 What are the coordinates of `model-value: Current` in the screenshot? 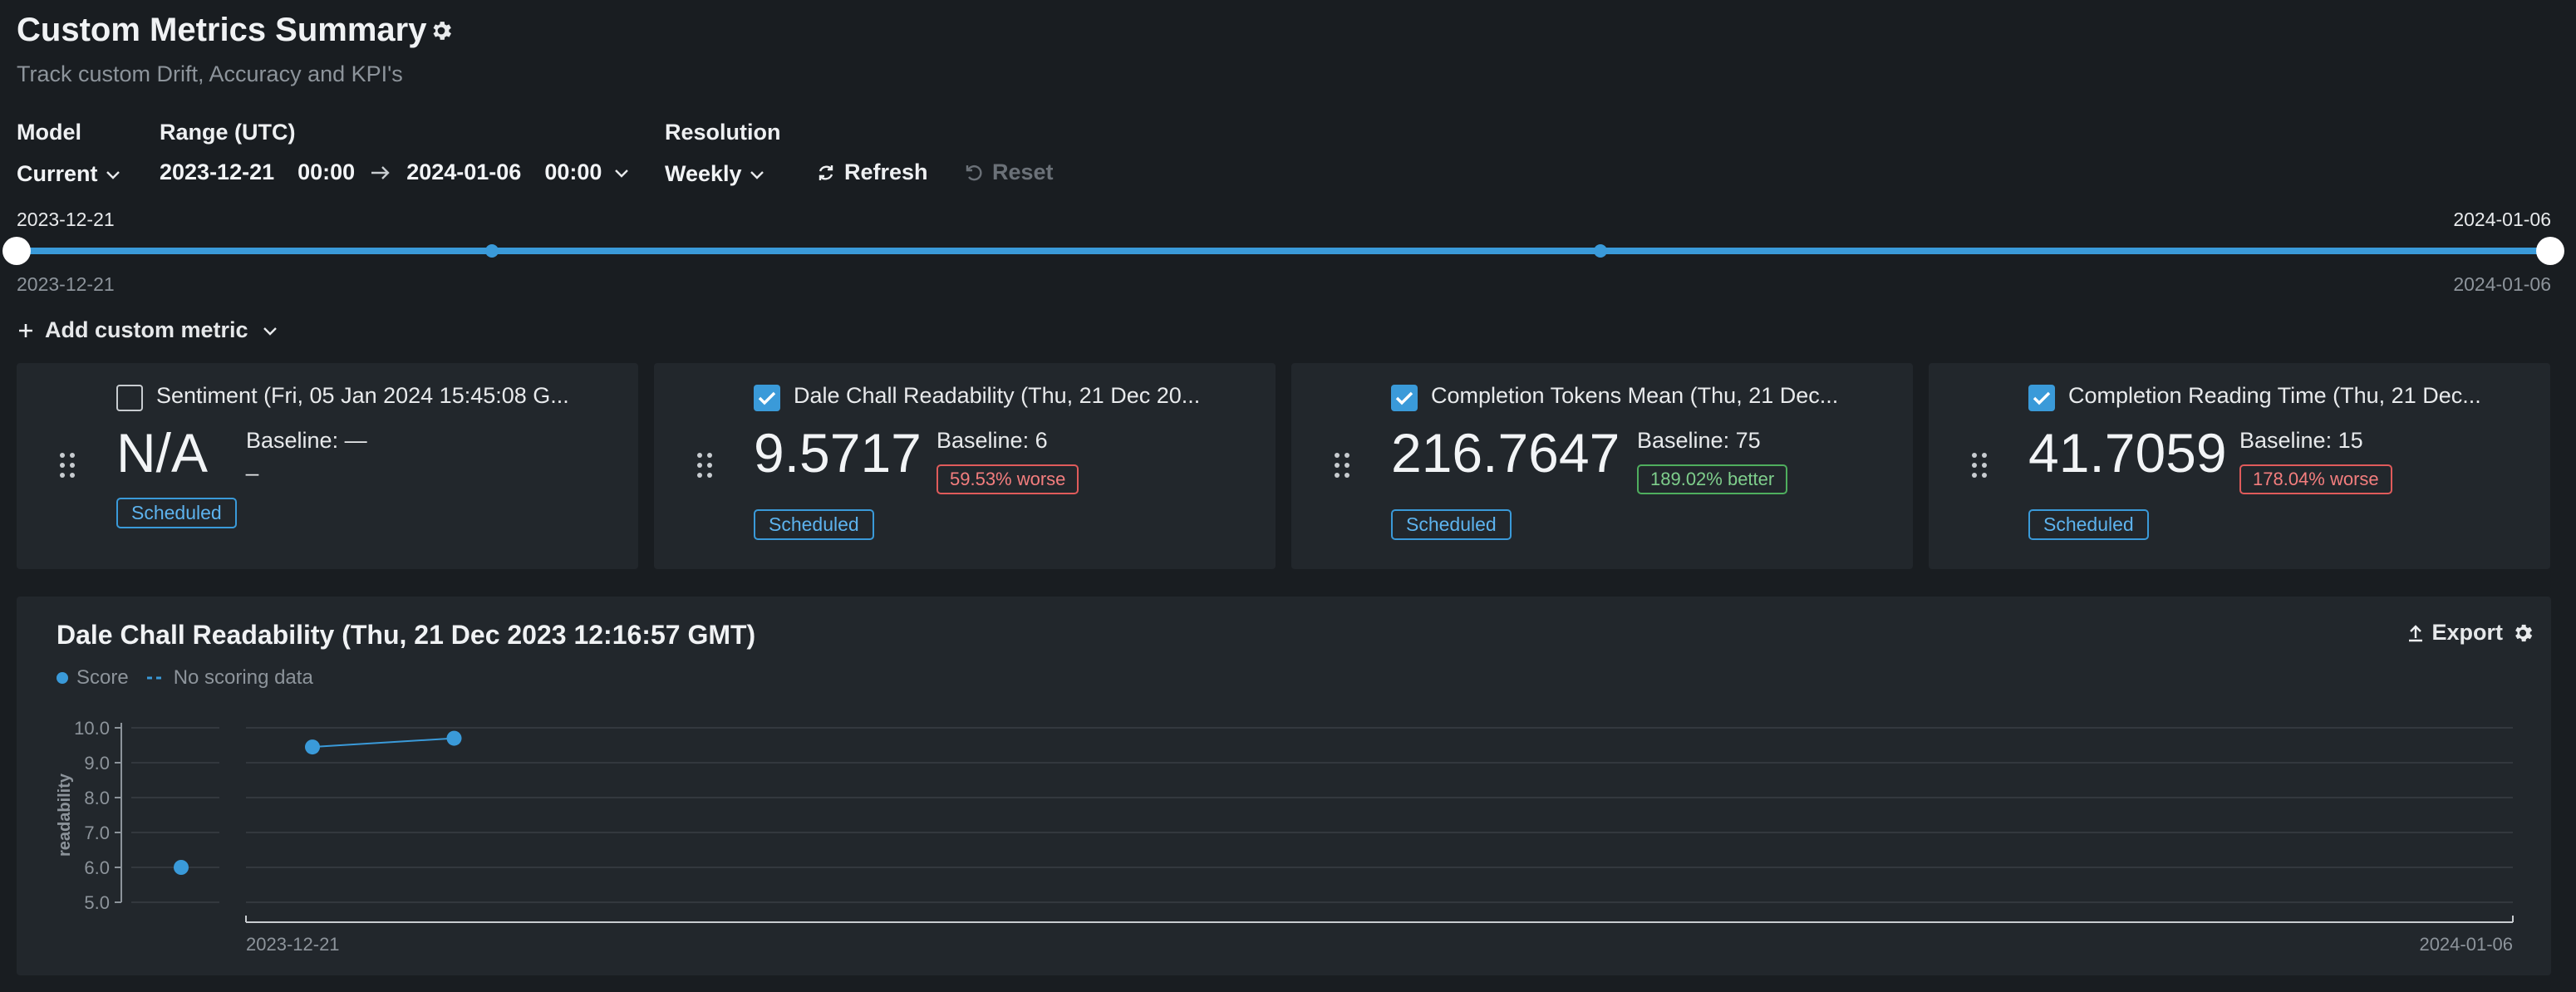 It's located at (57, 173).